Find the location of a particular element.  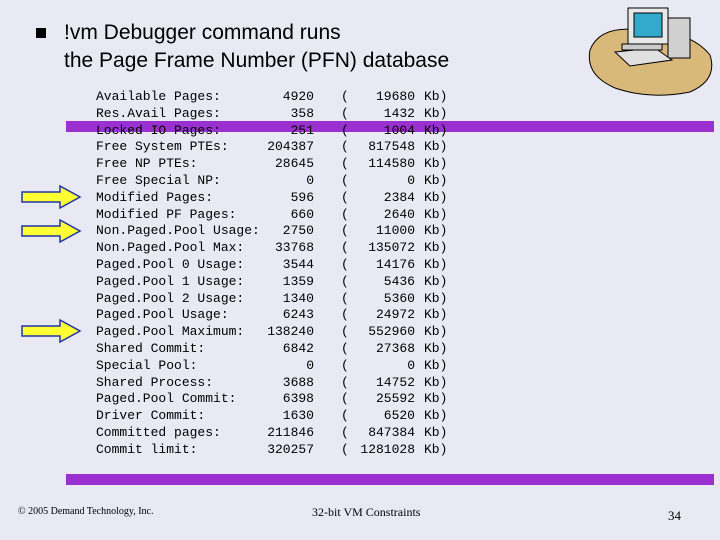

row-pages: 6398 is located at coordinates (298, 399).